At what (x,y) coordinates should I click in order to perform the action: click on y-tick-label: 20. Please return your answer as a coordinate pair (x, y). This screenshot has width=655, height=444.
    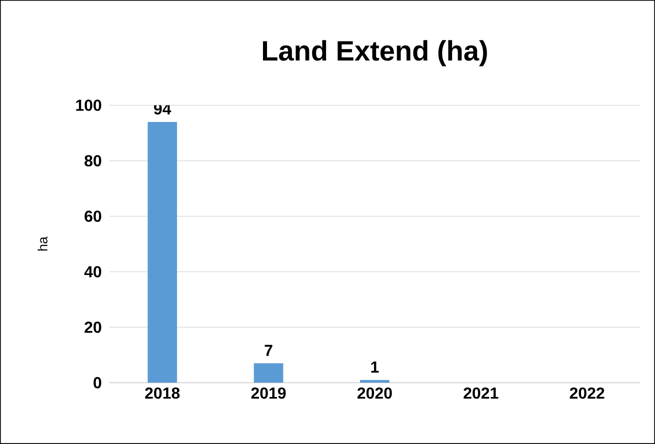
    Looking at the image, I should click on (93, 327).